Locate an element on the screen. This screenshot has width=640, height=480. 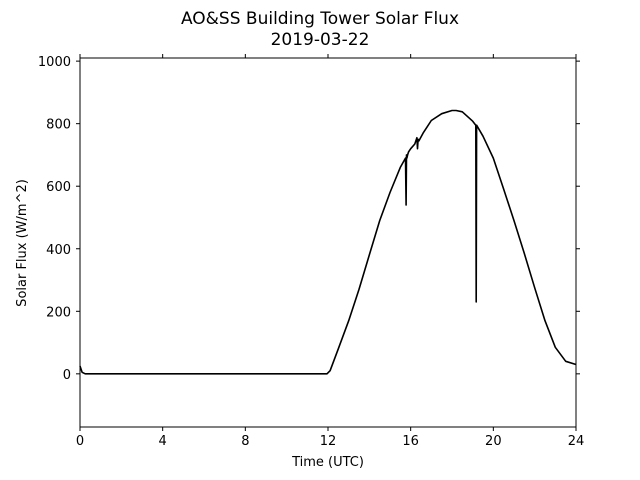
y-tick-label: 600 is located at coordinates (58, 187).